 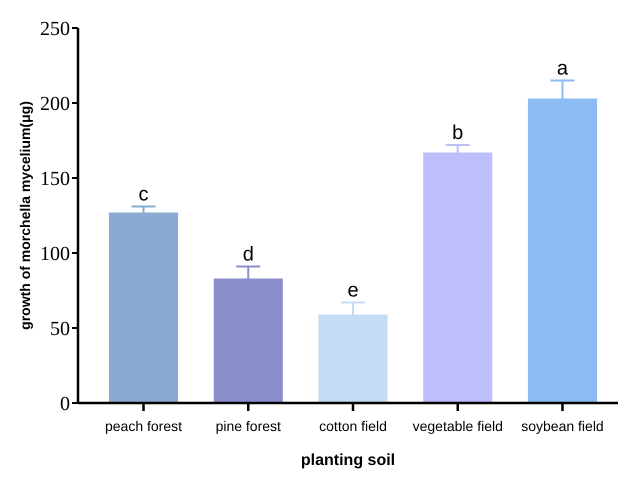 I want to click on y-tick-label: 0, so click(x=65, y=404).